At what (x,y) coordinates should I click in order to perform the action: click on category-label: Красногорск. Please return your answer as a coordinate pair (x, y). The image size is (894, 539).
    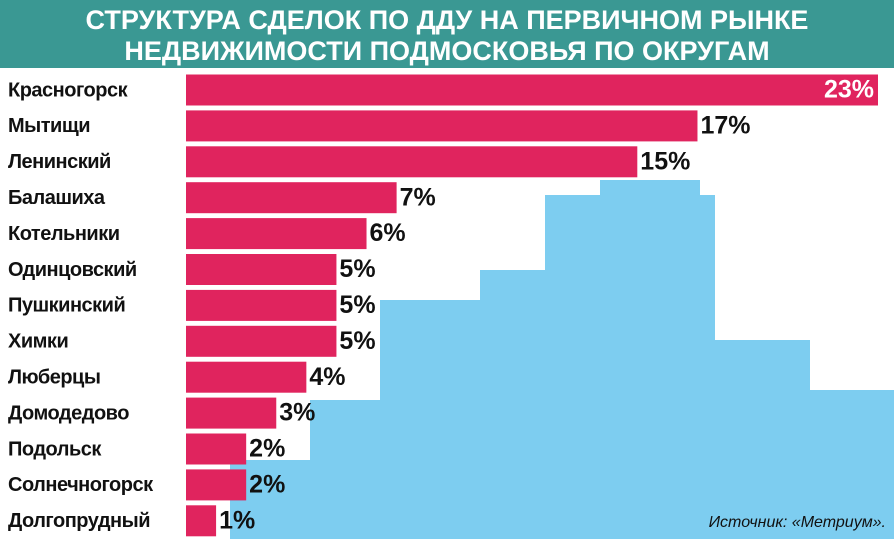
    Looking at the image, I should click on (68, 90).